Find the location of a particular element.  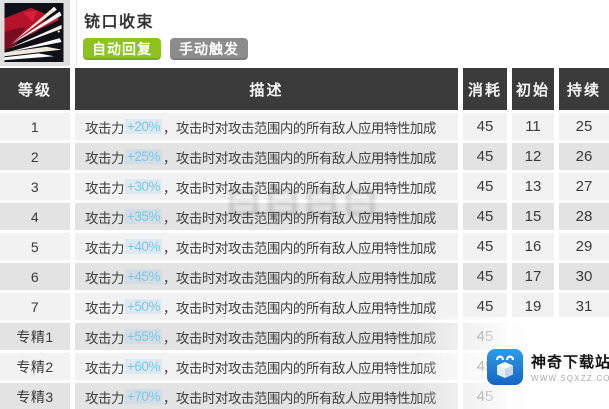

level-cell: 专精1 is located at coordinates (35, 336).